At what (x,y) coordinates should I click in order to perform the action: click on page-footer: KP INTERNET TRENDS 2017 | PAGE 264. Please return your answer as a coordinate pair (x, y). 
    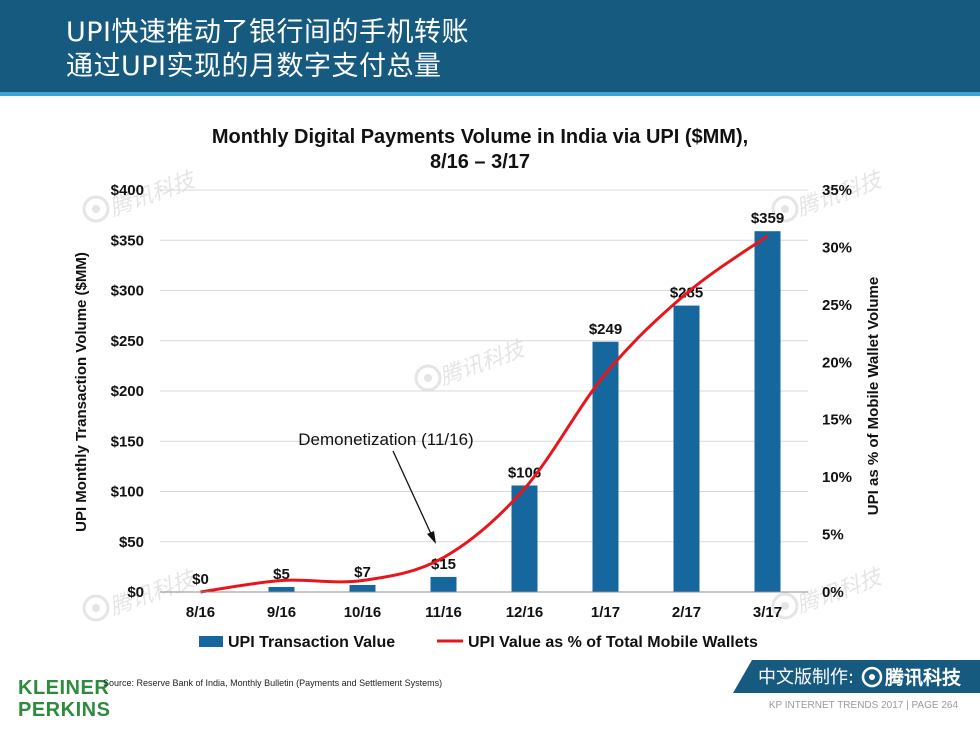
    Looking at the image, I should click on (863, 705).